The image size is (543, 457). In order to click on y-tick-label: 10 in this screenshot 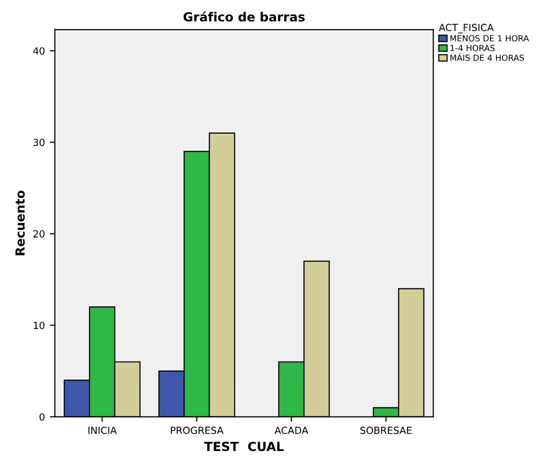, I will do `click(39, 326)`.